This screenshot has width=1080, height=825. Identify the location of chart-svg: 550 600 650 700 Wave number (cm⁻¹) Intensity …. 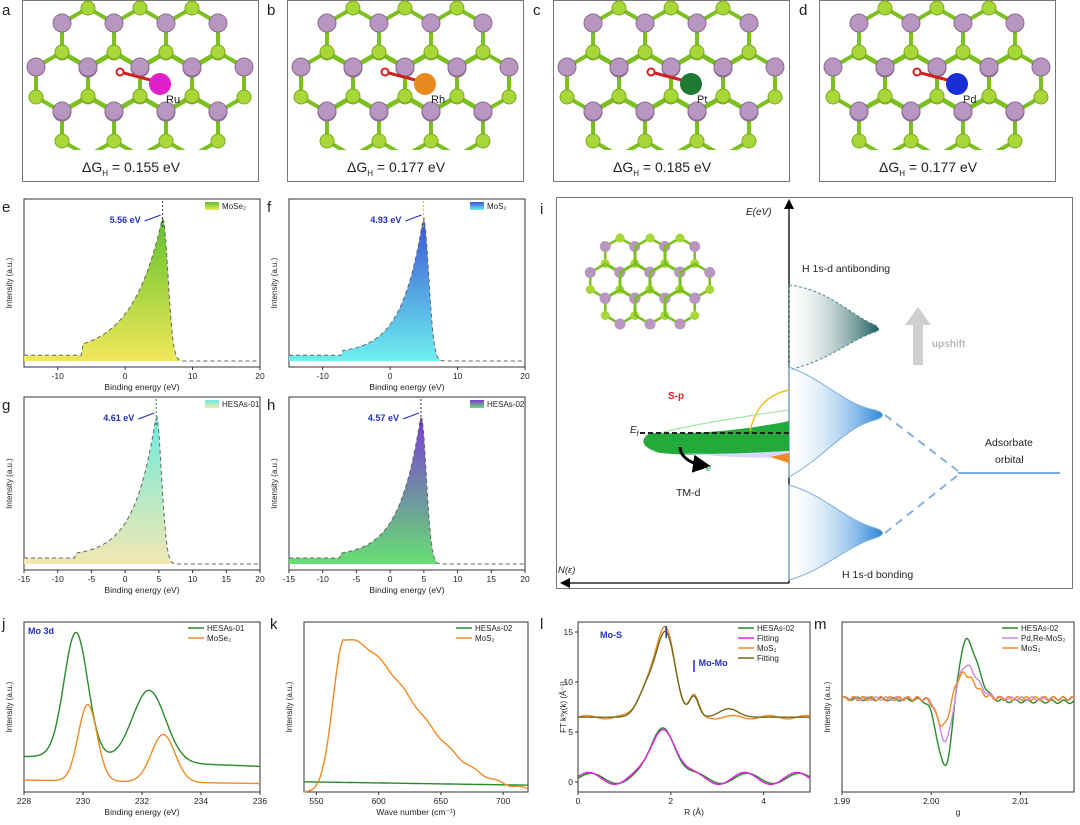
(407, 719).